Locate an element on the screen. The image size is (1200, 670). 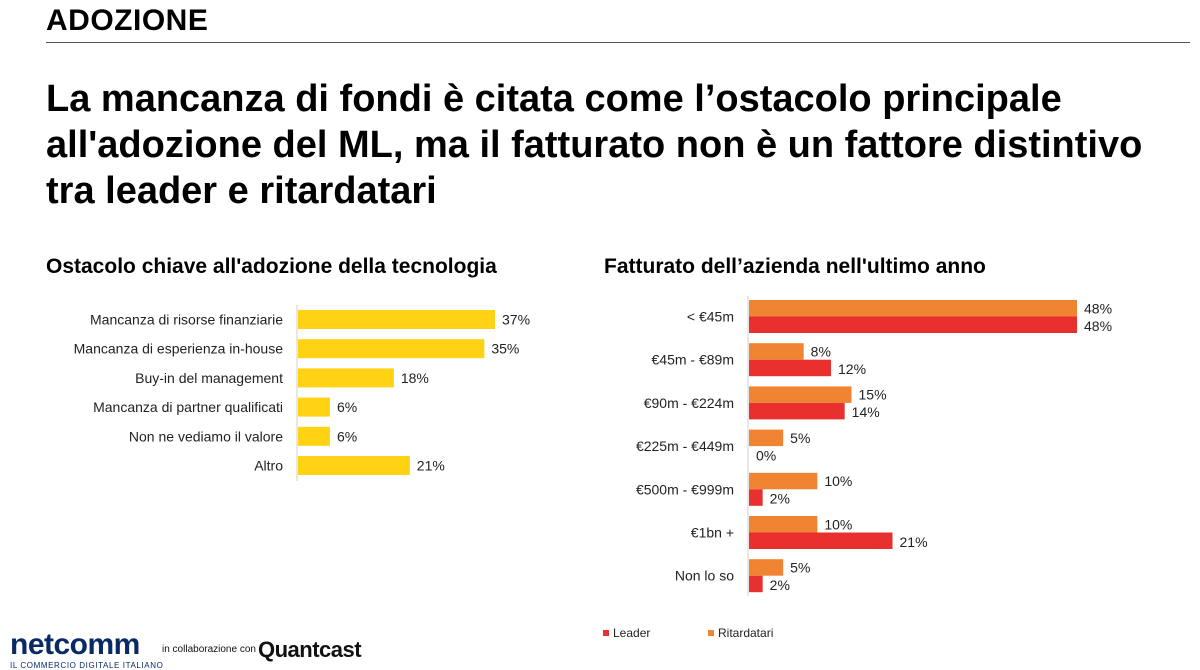
data-label-ritardatari: 15% is located at coordinates (873, 395).